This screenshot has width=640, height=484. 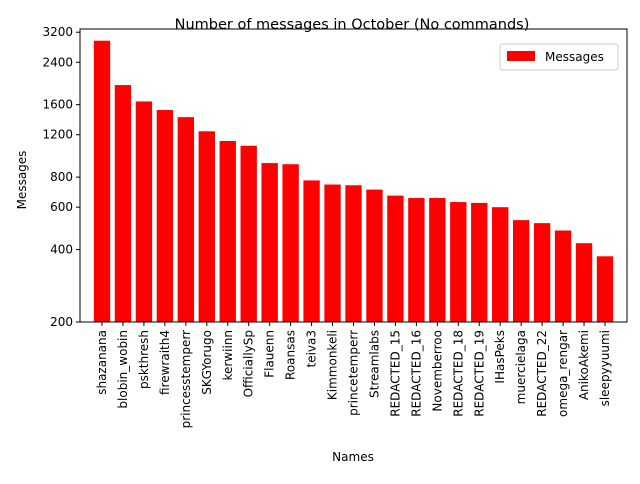 I want to click on bar-Kimmonkeli, so click(x=332, y=253).